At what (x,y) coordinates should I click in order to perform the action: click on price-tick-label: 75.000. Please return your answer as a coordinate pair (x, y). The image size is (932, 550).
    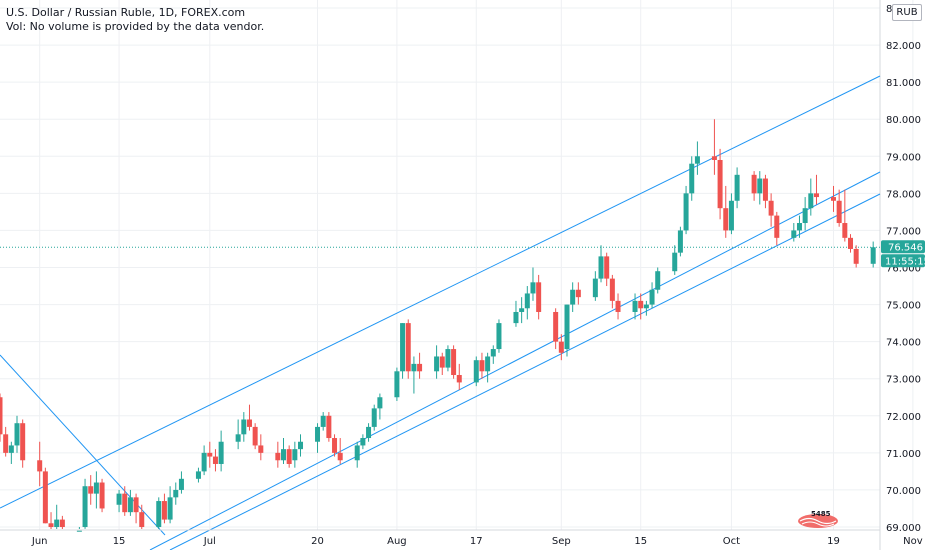
    Looking at the image, I should click on (903, 306).